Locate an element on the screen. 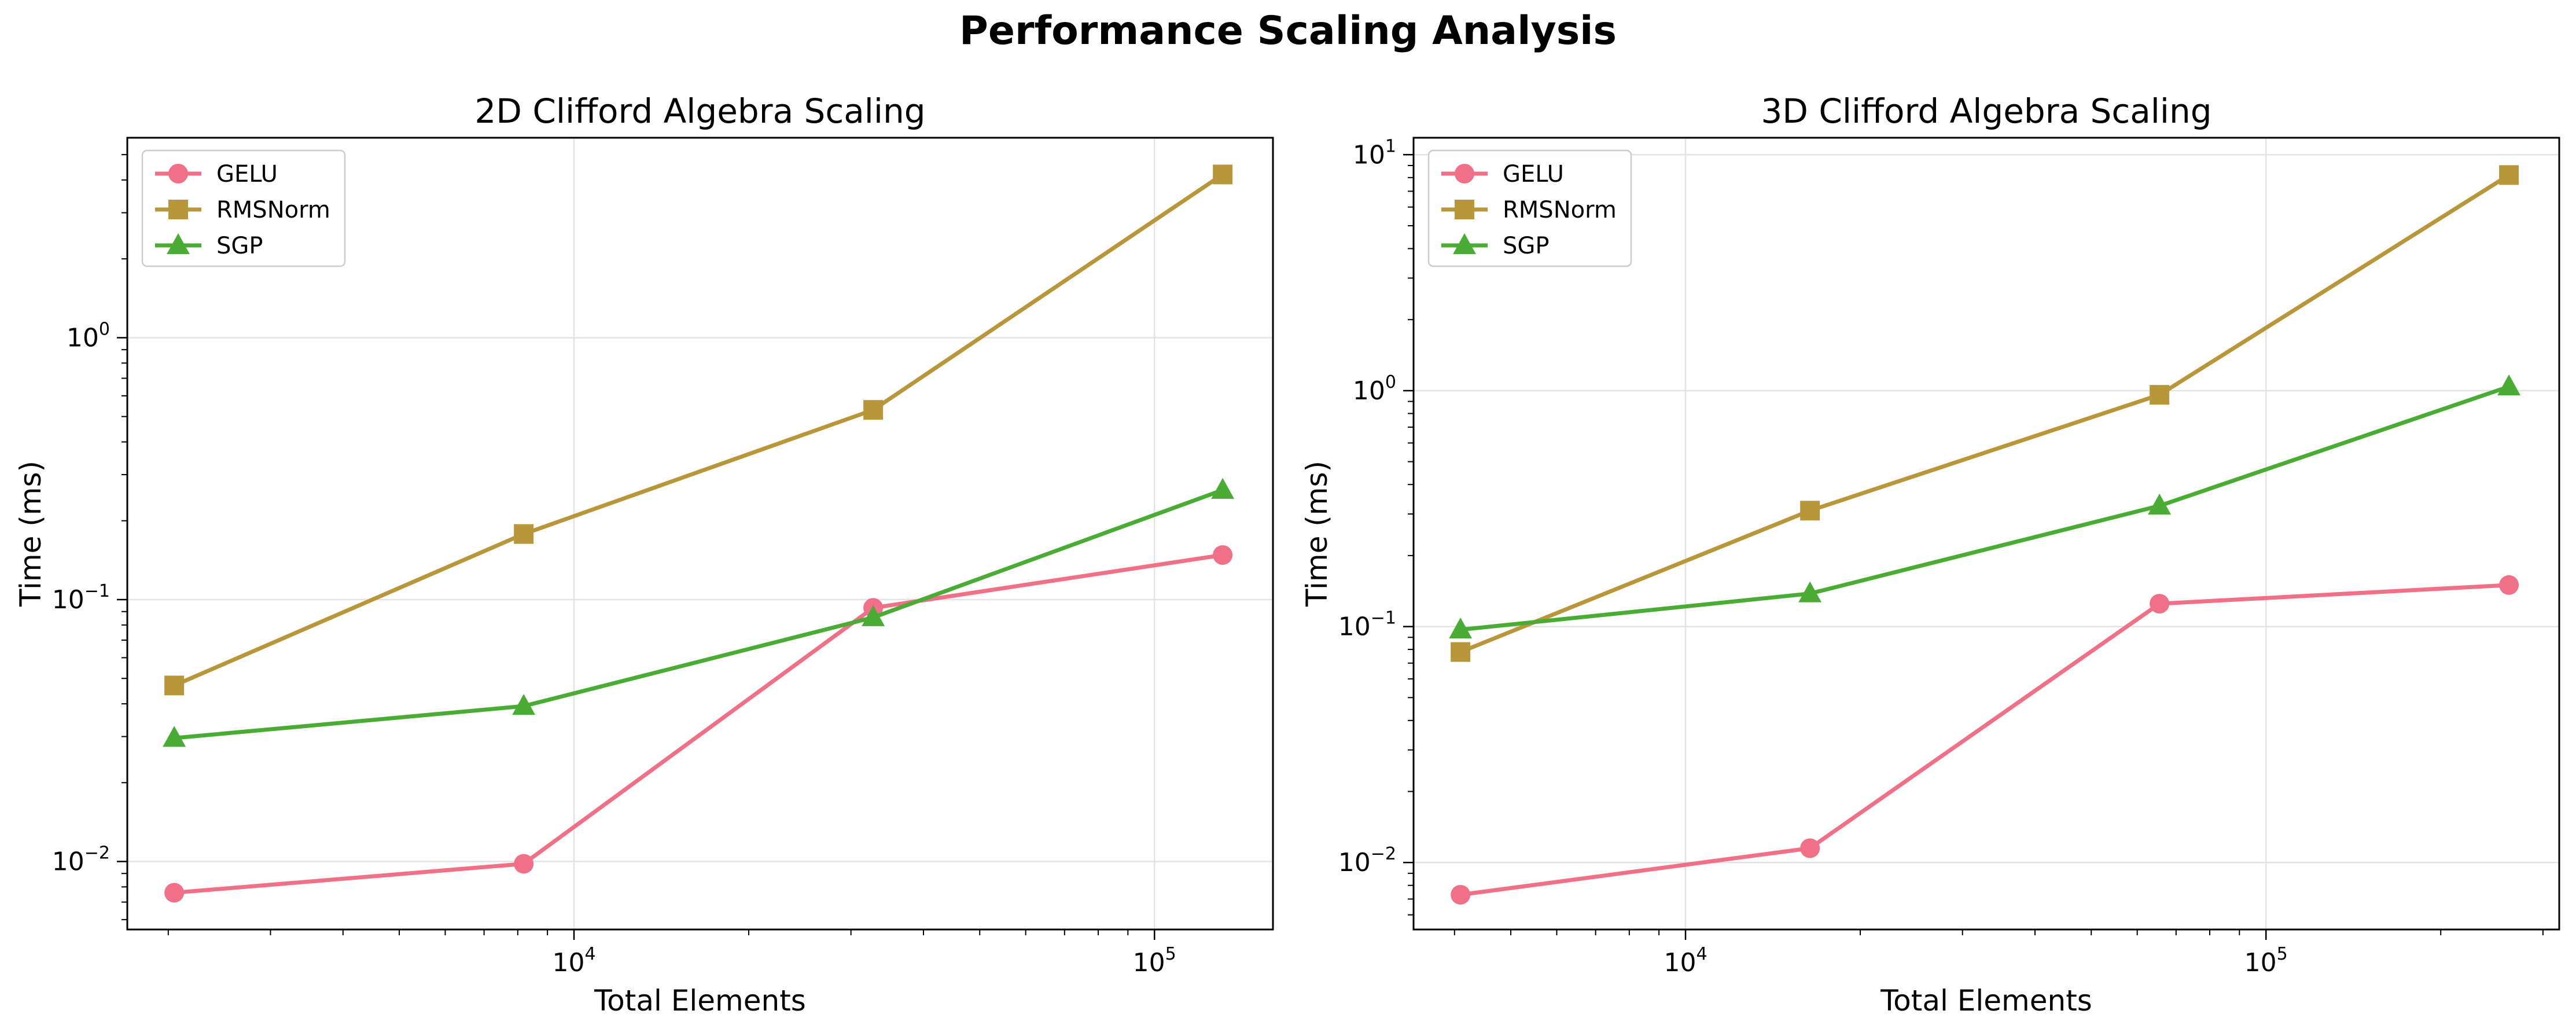  chart-title: 2D Clifford Algebra Scaling is located at coordinates (699, 111).